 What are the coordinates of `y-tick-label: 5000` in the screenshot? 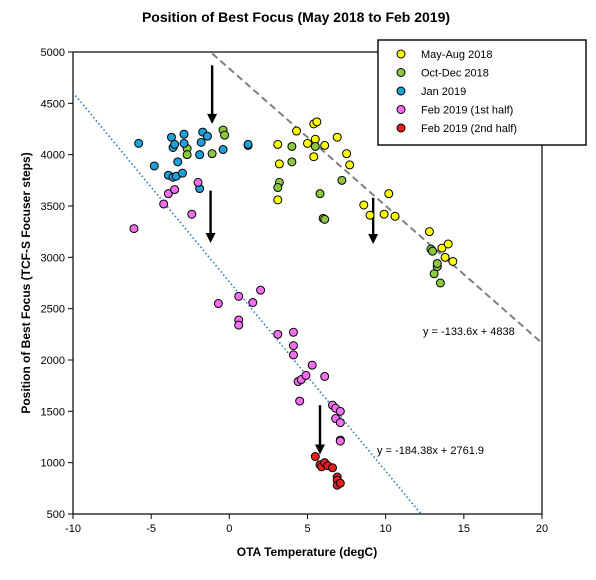 It's located at (53, 53).